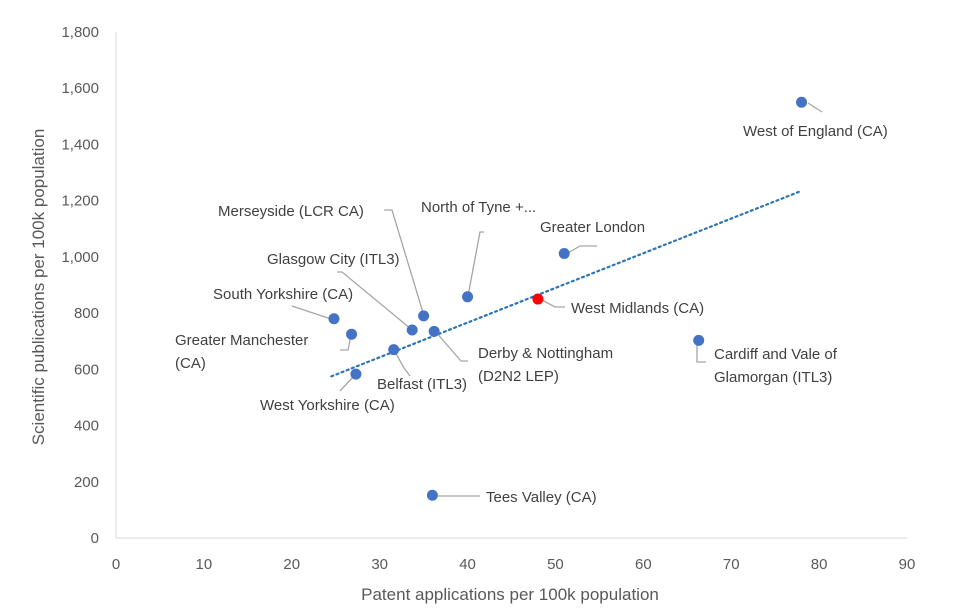  Describe the element at coordinates (116, 564) in the screenshot. I see `x-tick-label: 0` at that location.